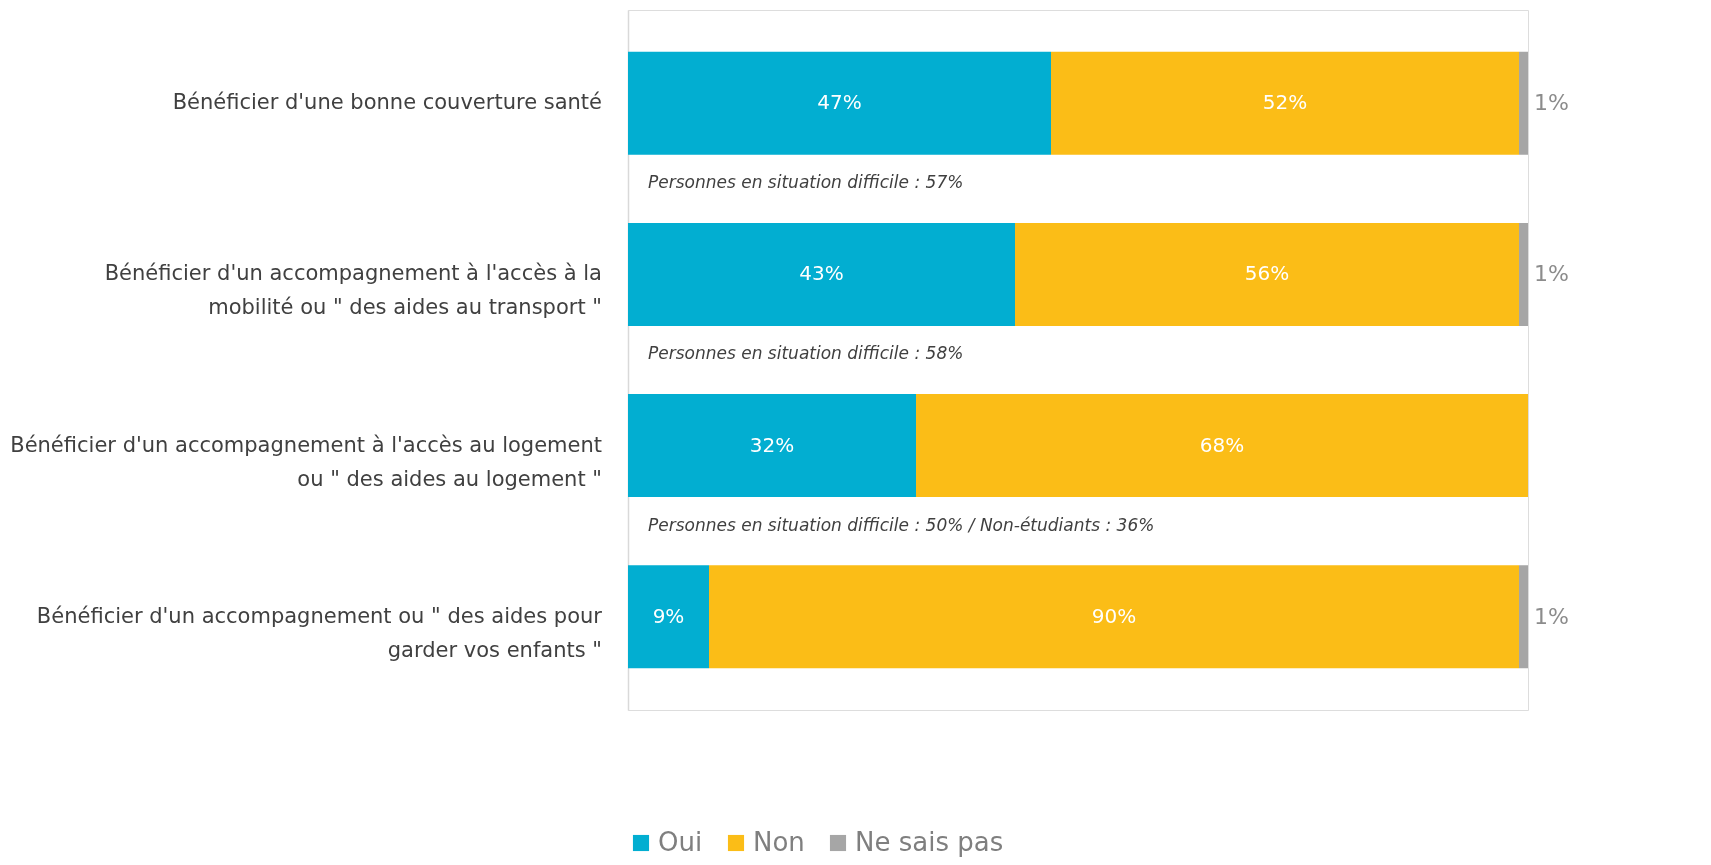  What do you see at coordinates (387, 102) in the screenshot?
I see `y-tick-label: Bénéficier d'une bonne couverture santé` at bounding box center [387, 102].